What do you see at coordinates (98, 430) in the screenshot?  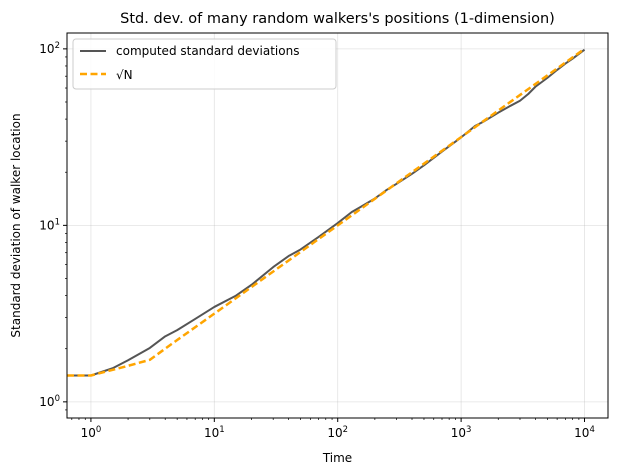 I see `x-tick-exponent: 0` at bounding box center [98, 430].